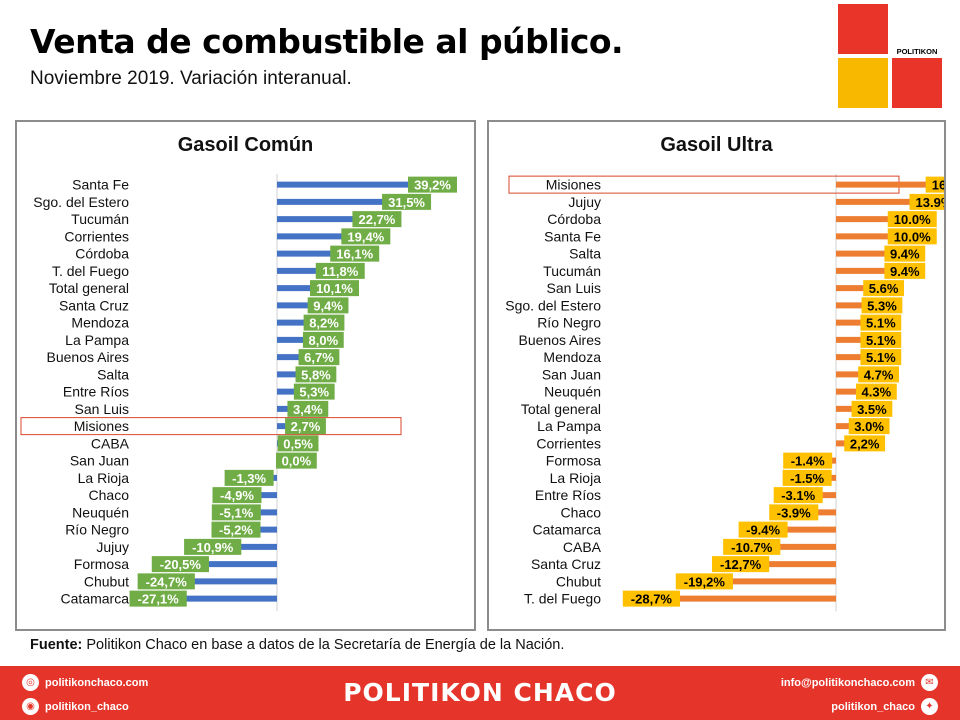 The width and height of the screenshot is (960, 720). I want to click on data-label: -20,5%, so click(181, 564).